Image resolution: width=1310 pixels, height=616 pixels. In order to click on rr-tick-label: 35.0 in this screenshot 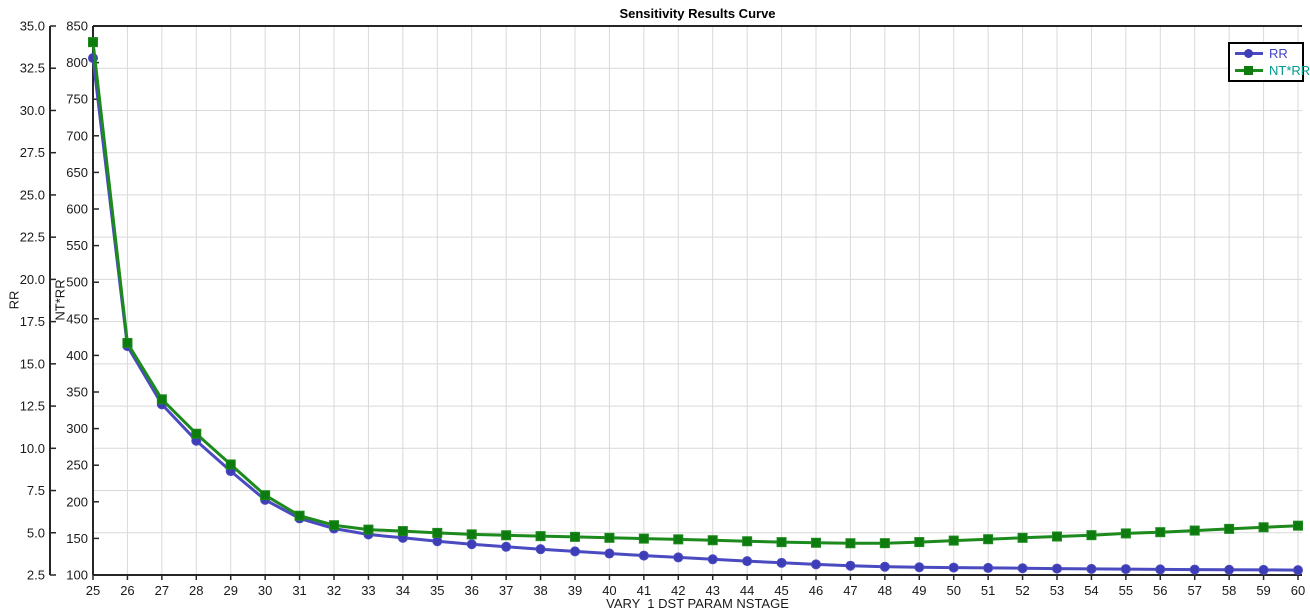, I will do `click(32, 26)`.